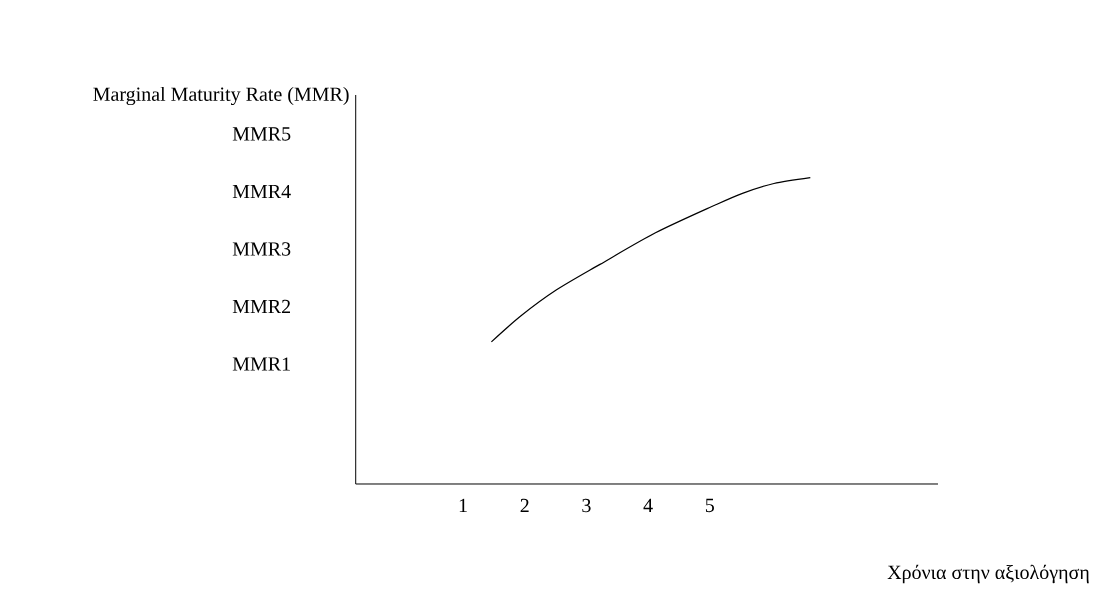 The image size is (1101, 592). I want to click on x-tick-label: 5, so click(709, 505).